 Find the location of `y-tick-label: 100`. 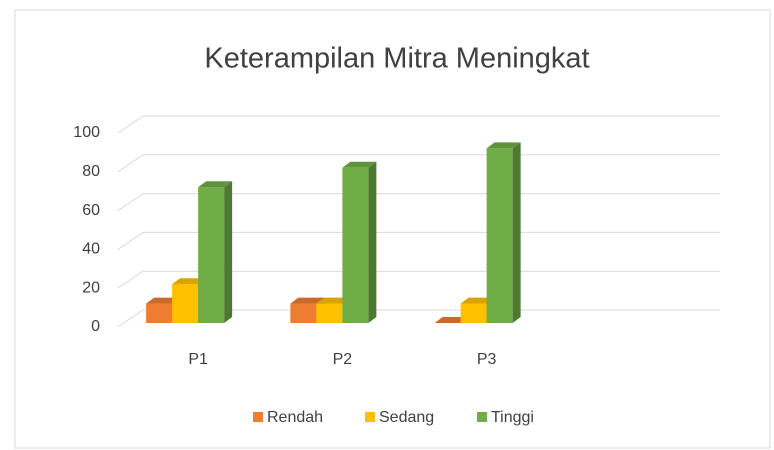

y-tick-label: 100 is located at coordinates (86, 132).